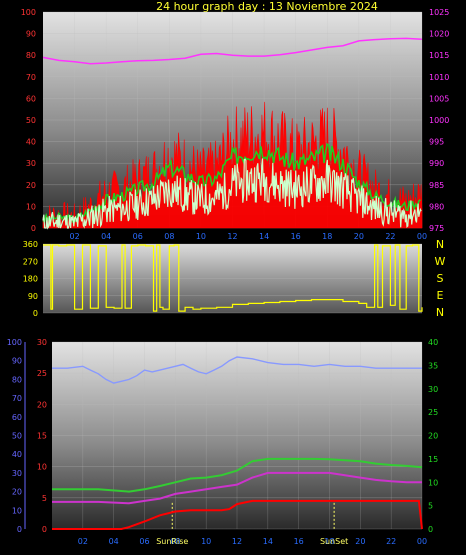 Image resolution: width=466 pixels, height=555 pixels. What do you see at coordinates (44, 498) in the screenshot?
I see `y-left-tick-label: 5` at bounding box center [44, 498].